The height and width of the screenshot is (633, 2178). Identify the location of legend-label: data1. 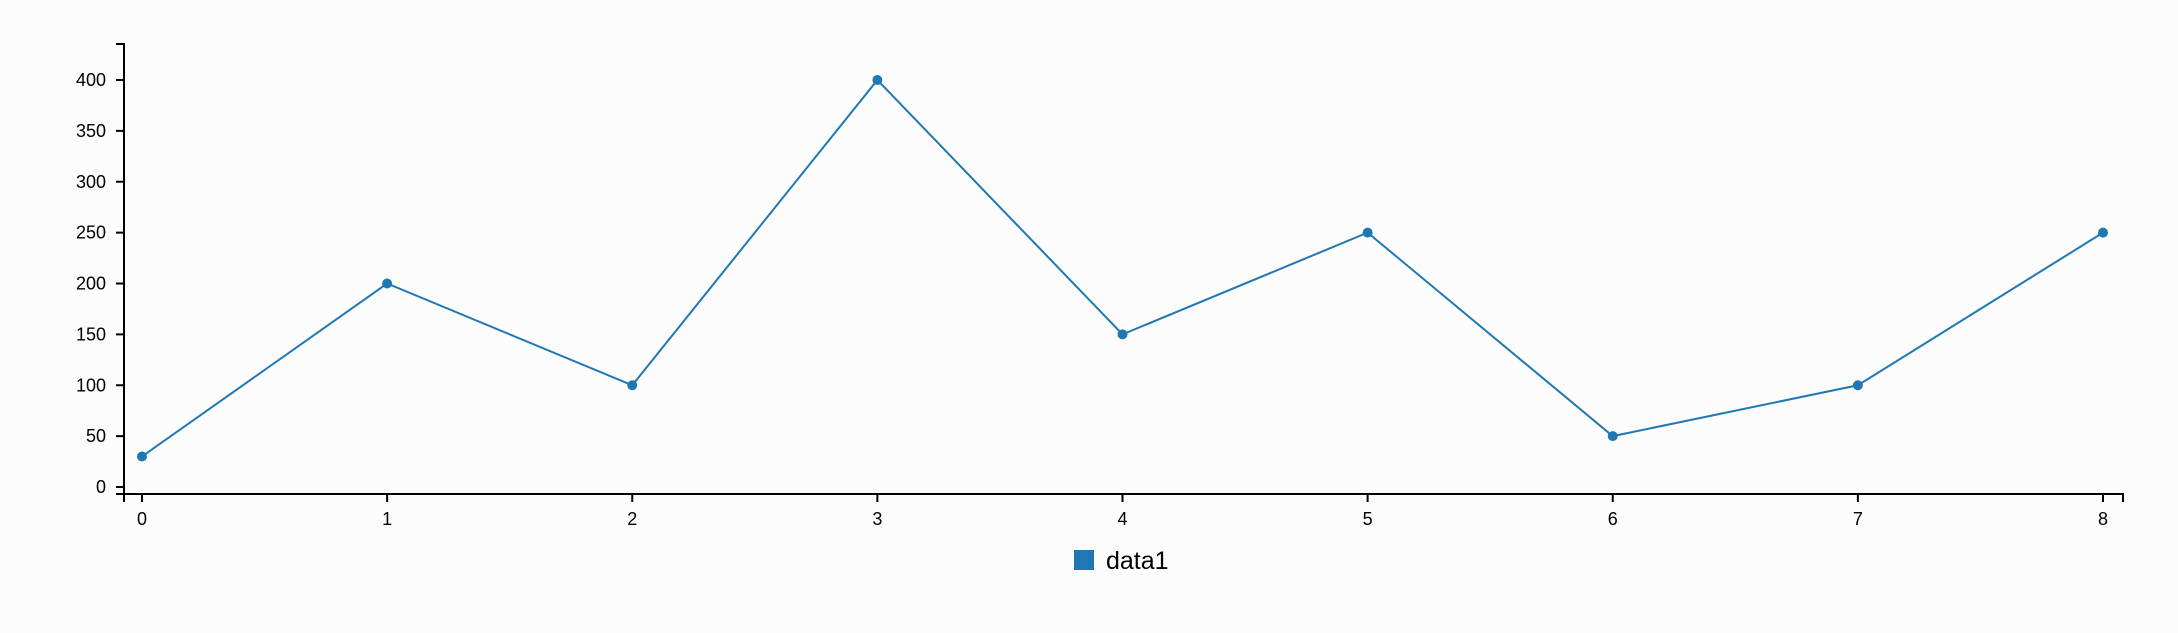
(1137, 561).